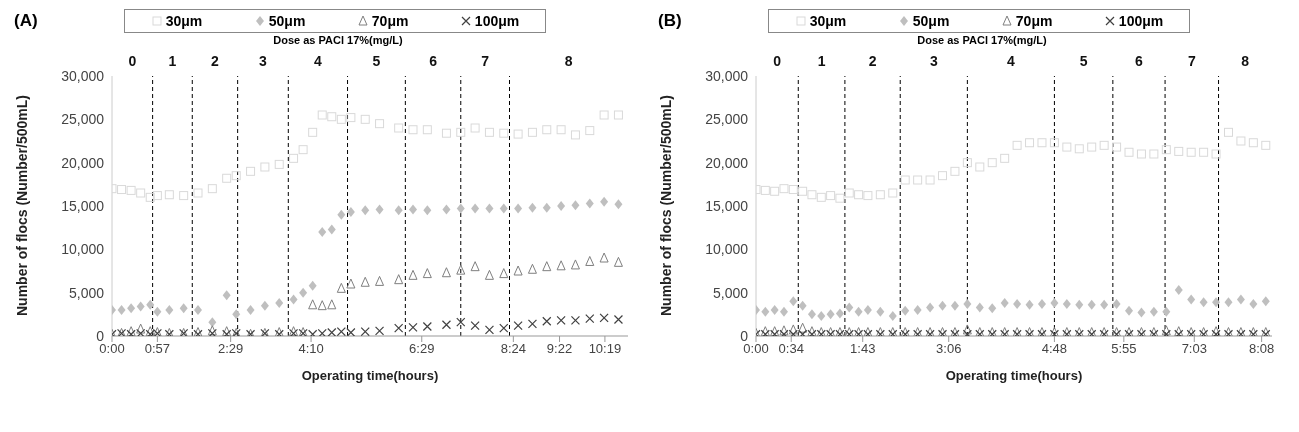 This screenshot has height=432, width=1299. I want to click on text: 5, so click(376, 61).